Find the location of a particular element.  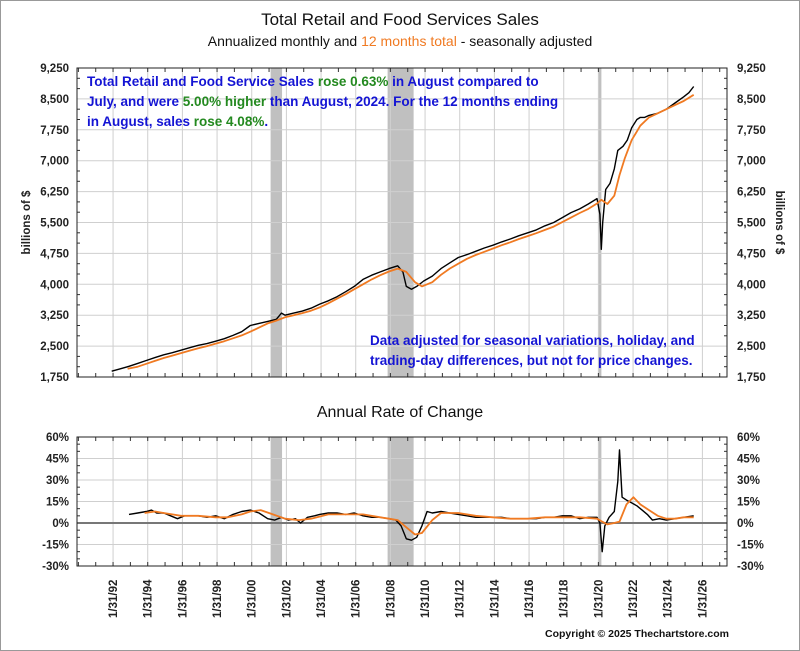

main-ytick-right: 4,000 is located at coordinates (751, 285).